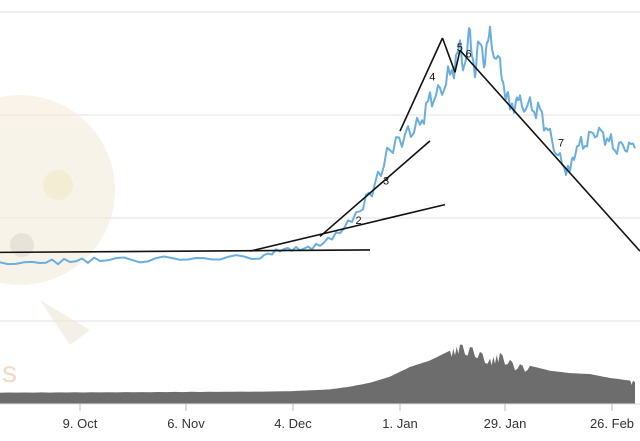 Image resolution: width=640 pixels, height=441 pixels. I want to click on wave-label: 6, so click(469, 54).